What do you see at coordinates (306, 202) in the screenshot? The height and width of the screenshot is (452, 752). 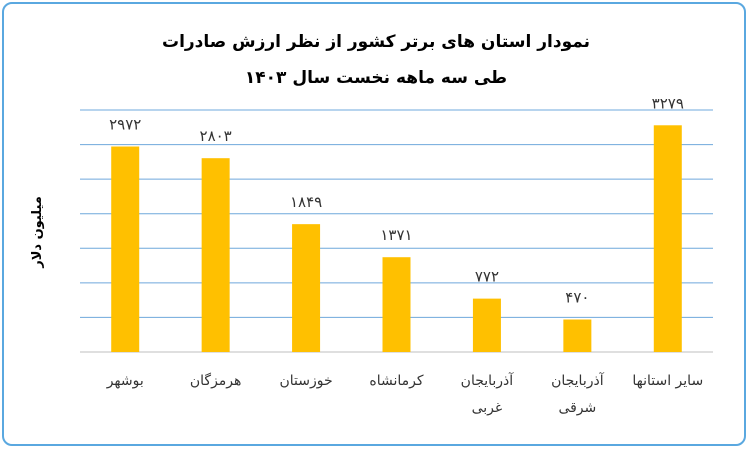 I see `value-label: ۱۸۴۹` at bounding box center [306, 202].